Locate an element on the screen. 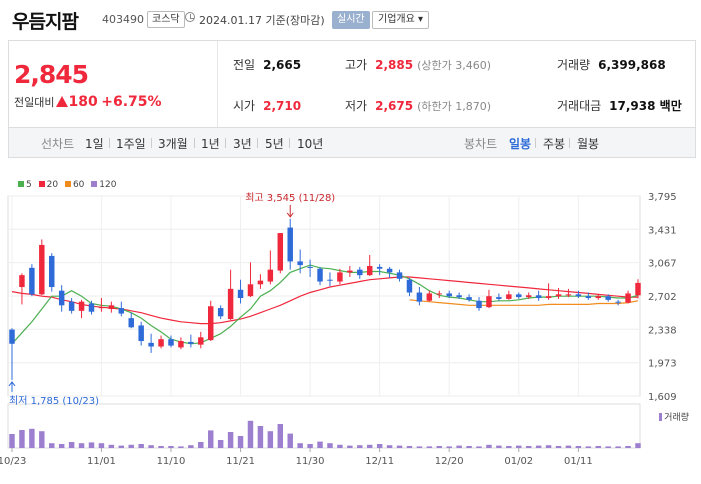  market-badge: 코스닥 is located at coordinates (166, 19).